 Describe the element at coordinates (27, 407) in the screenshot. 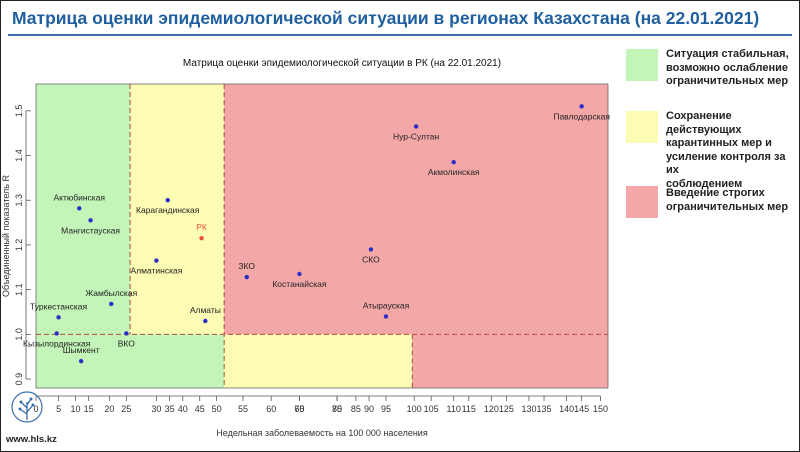

I see `hls-logo-icon` at that location.